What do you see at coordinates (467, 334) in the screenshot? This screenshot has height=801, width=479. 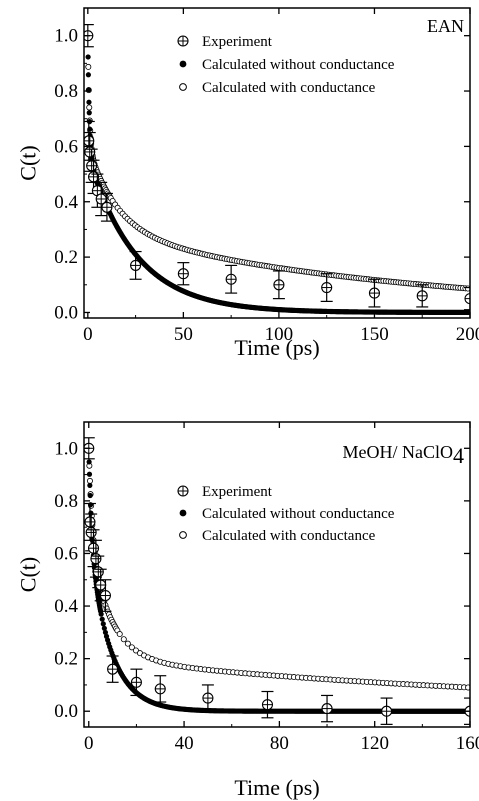 I see `x-tick-label: 200` at bounding box center [467, 334].